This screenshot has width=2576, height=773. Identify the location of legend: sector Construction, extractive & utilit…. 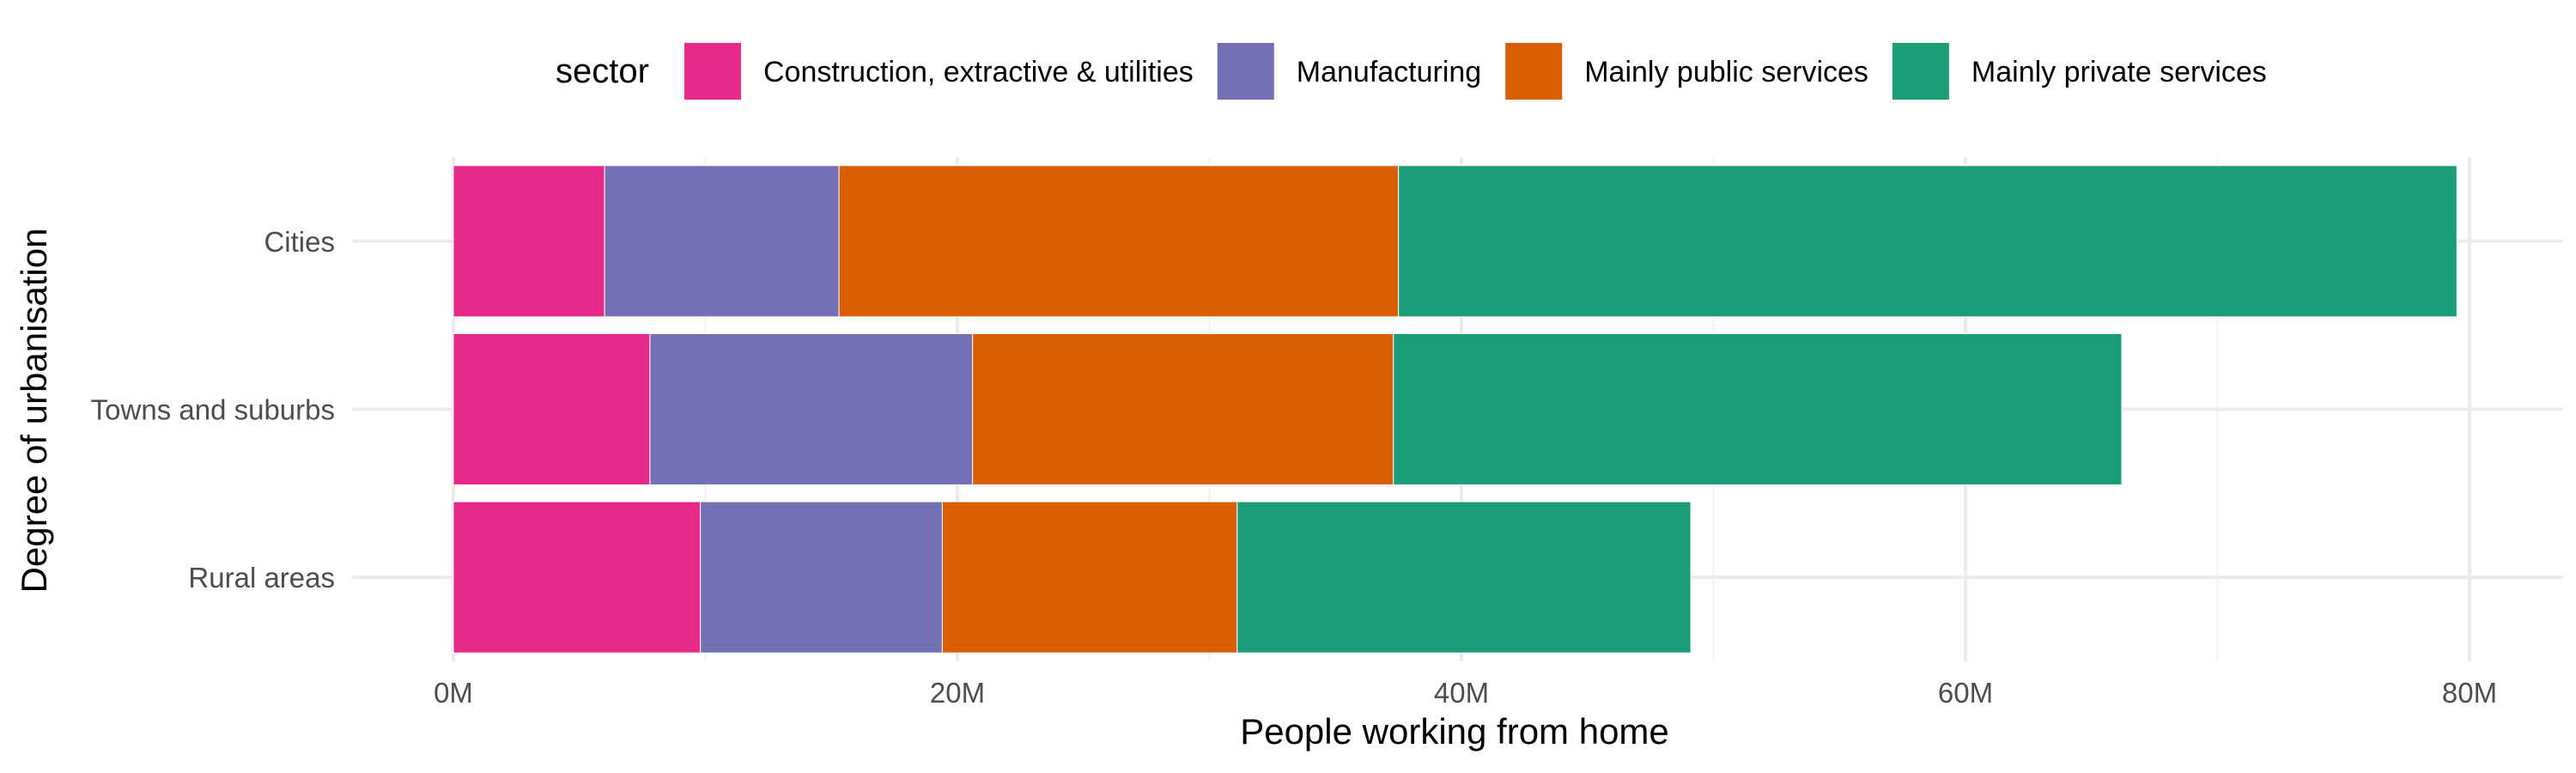
(1411, 71).